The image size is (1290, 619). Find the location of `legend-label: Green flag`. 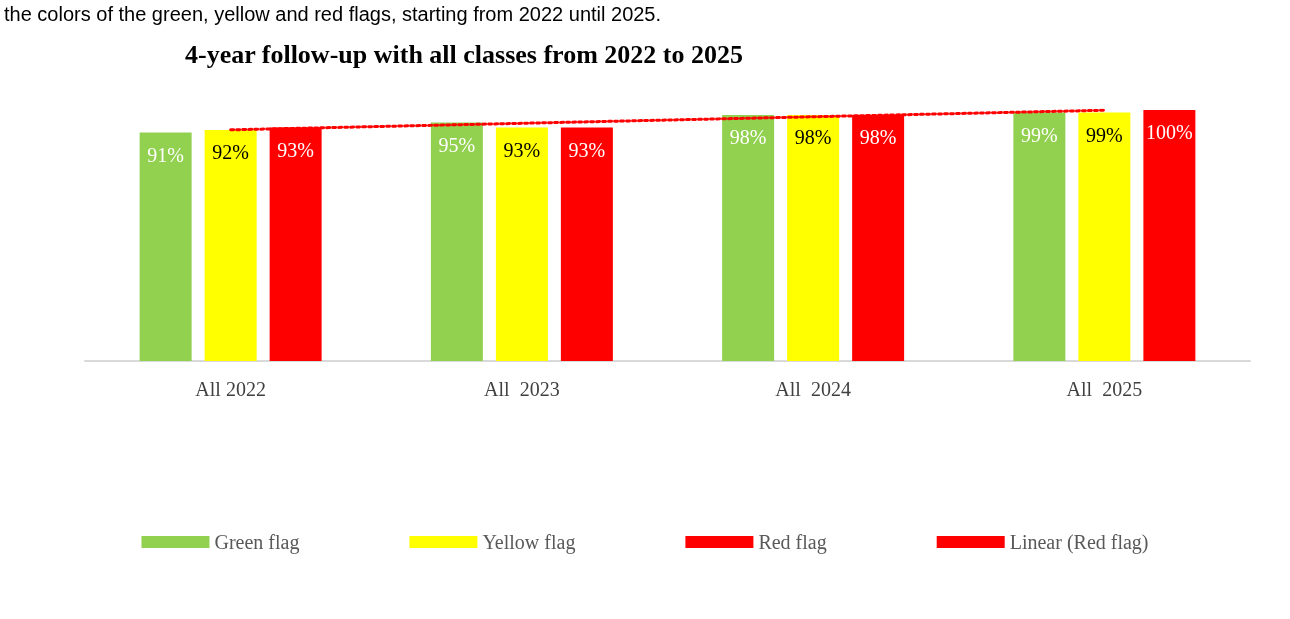

legend-label: Green flag is located at coordinates (257, 542).